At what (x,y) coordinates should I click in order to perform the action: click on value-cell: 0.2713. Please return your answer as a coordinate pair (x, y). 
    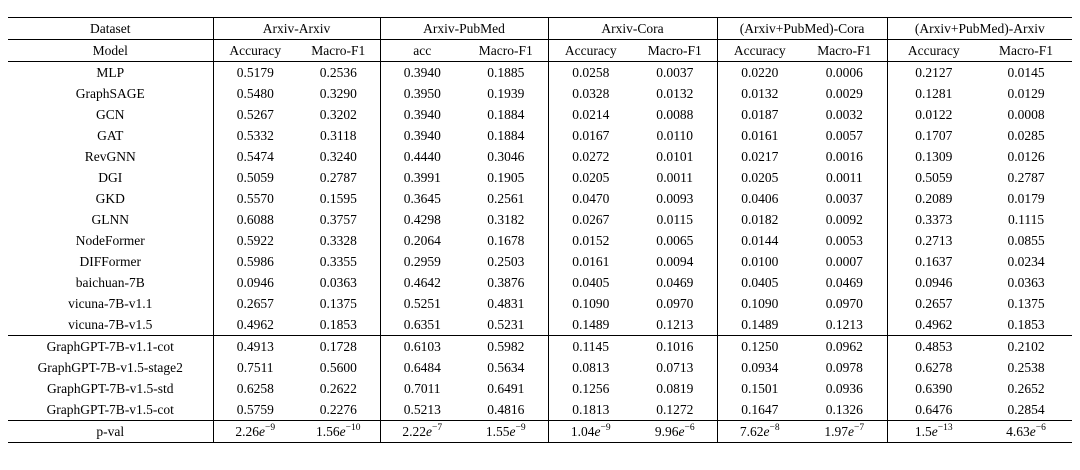
    Looking at the image, I should click on (933, 240).